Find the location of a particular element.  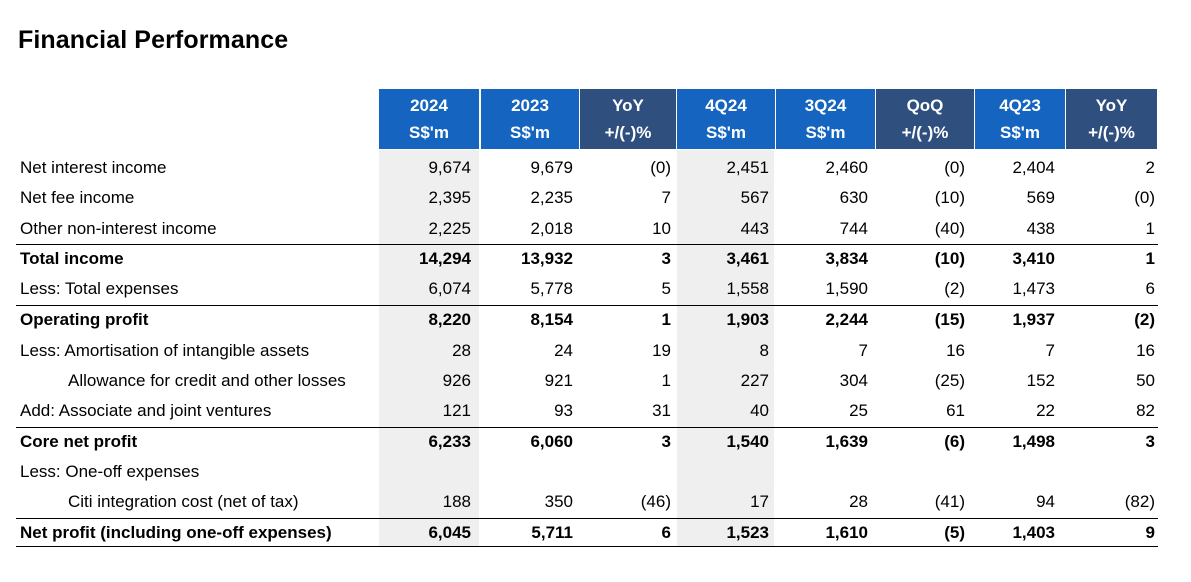

table-cell: 567 is located at coordinates (754, 197).